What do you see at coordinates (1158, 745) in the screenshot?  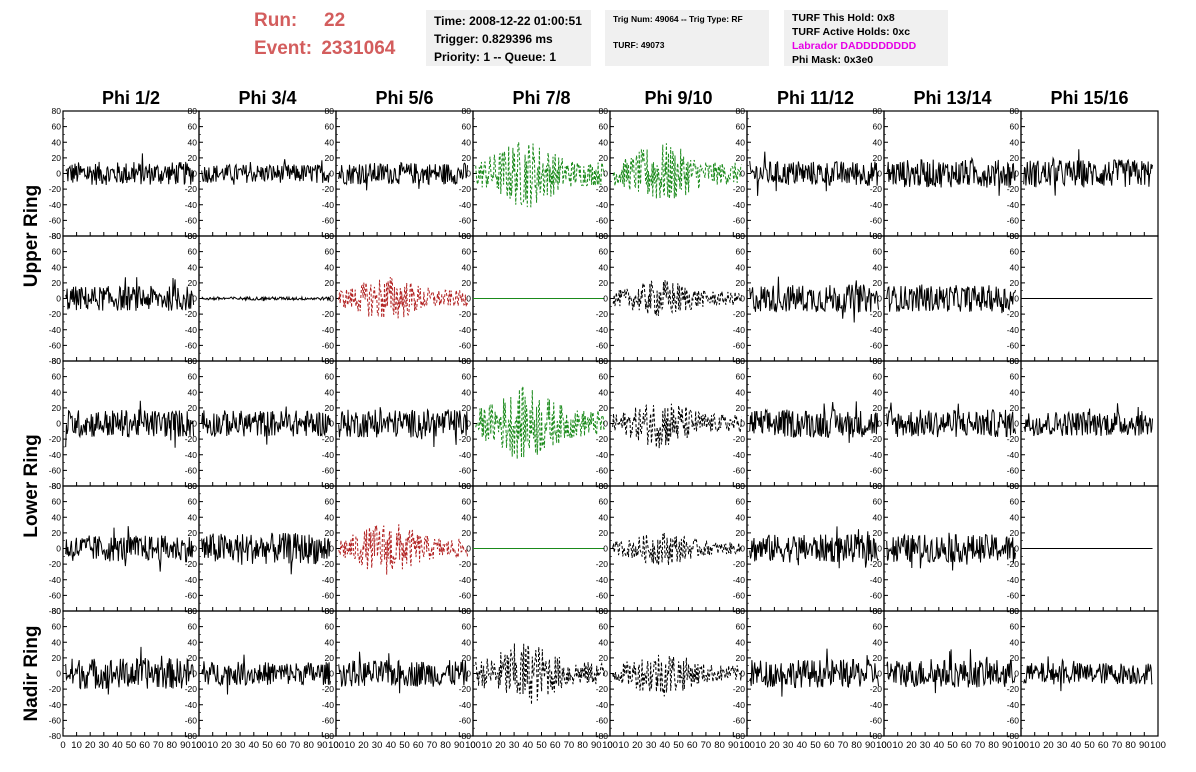 I see `x-tick-label: 100` at bounding box center [1158, 745].